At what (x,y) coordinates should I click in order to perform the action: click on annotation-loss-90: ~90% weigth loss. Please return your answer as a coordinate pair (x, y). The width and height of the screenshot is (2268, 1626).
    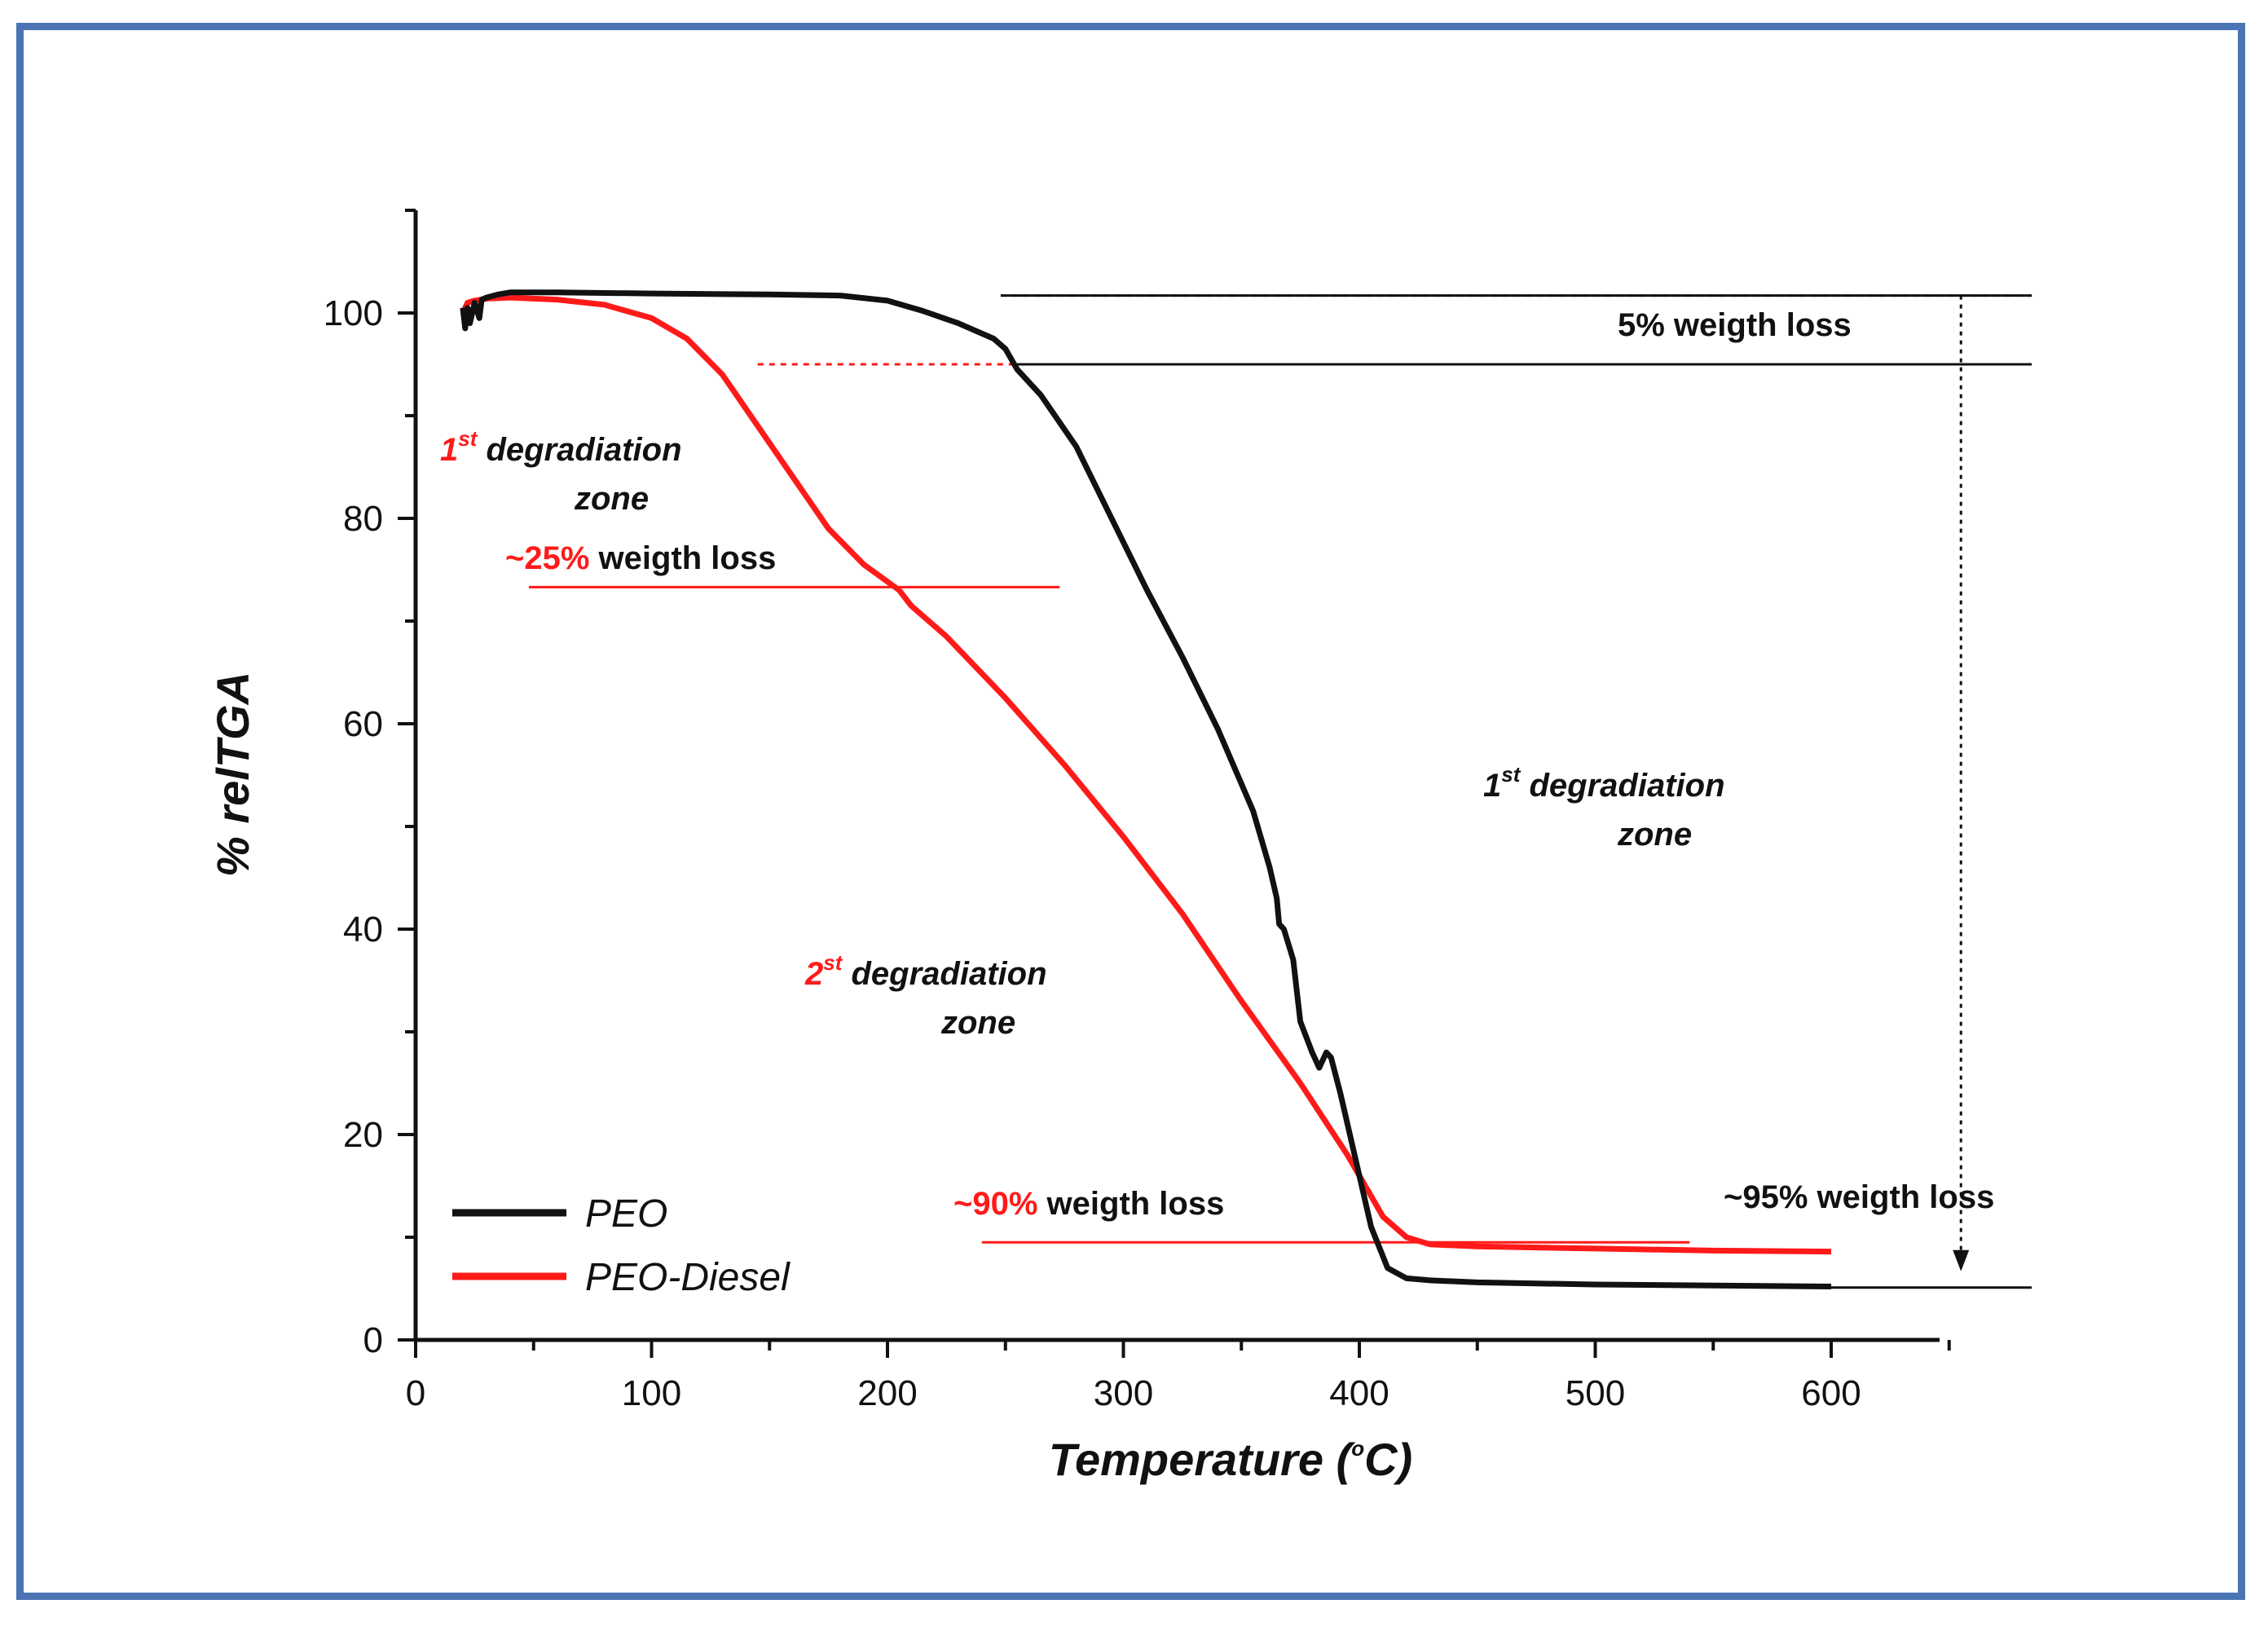
    Looking at the image, I should click on (1088, 1204).